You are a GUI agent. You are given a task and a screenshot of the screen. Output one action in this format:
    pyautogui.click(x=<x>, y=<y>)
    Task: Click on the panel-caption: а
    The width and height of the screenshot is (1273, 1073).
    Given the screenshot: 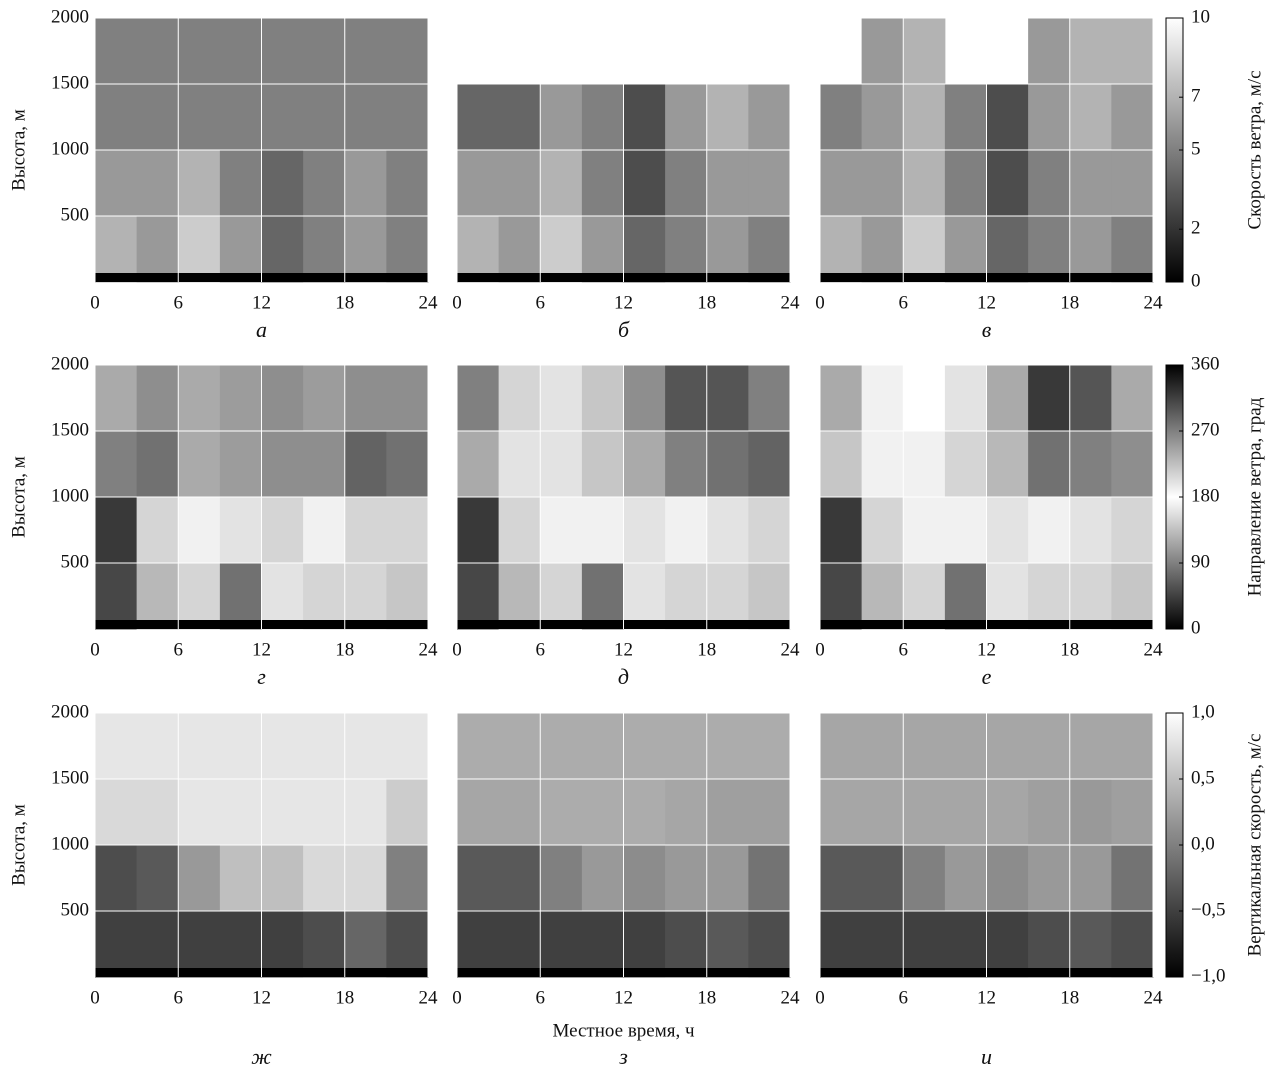 What is the action you would take?
    pyautogui.click(x=261, y=329)
    